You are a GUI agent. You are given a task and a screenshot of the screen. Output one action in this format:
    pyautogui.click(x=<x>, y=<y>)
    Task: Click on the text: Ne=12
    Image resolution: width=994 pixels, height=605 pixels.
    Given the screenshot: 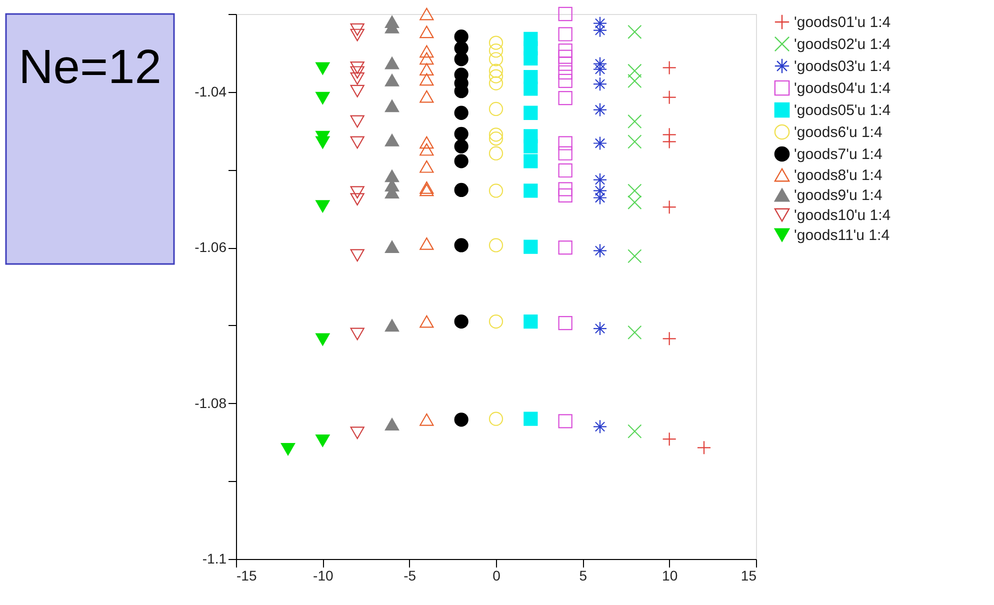 What is the action you would take?
    pyautogui.click(x=90, y=67)
    